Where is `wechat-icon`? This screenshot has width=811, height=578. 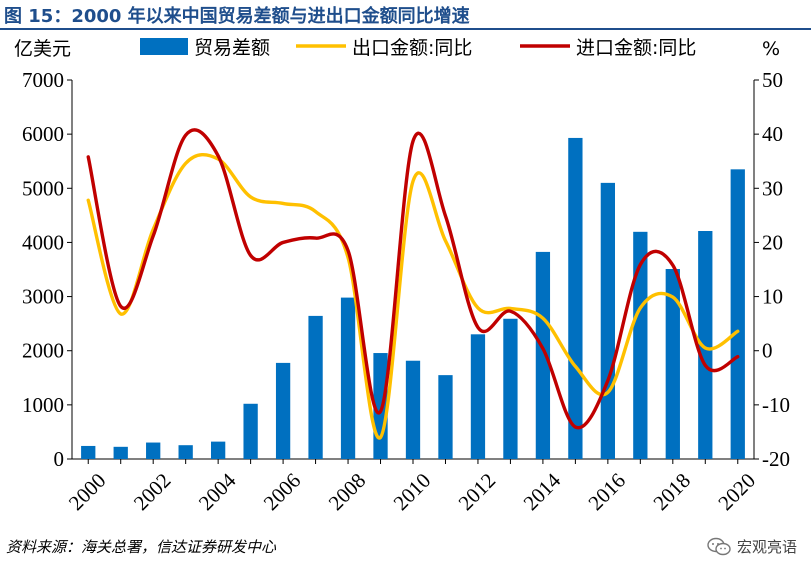
wechat-icon is located at coordinates (719, 546).